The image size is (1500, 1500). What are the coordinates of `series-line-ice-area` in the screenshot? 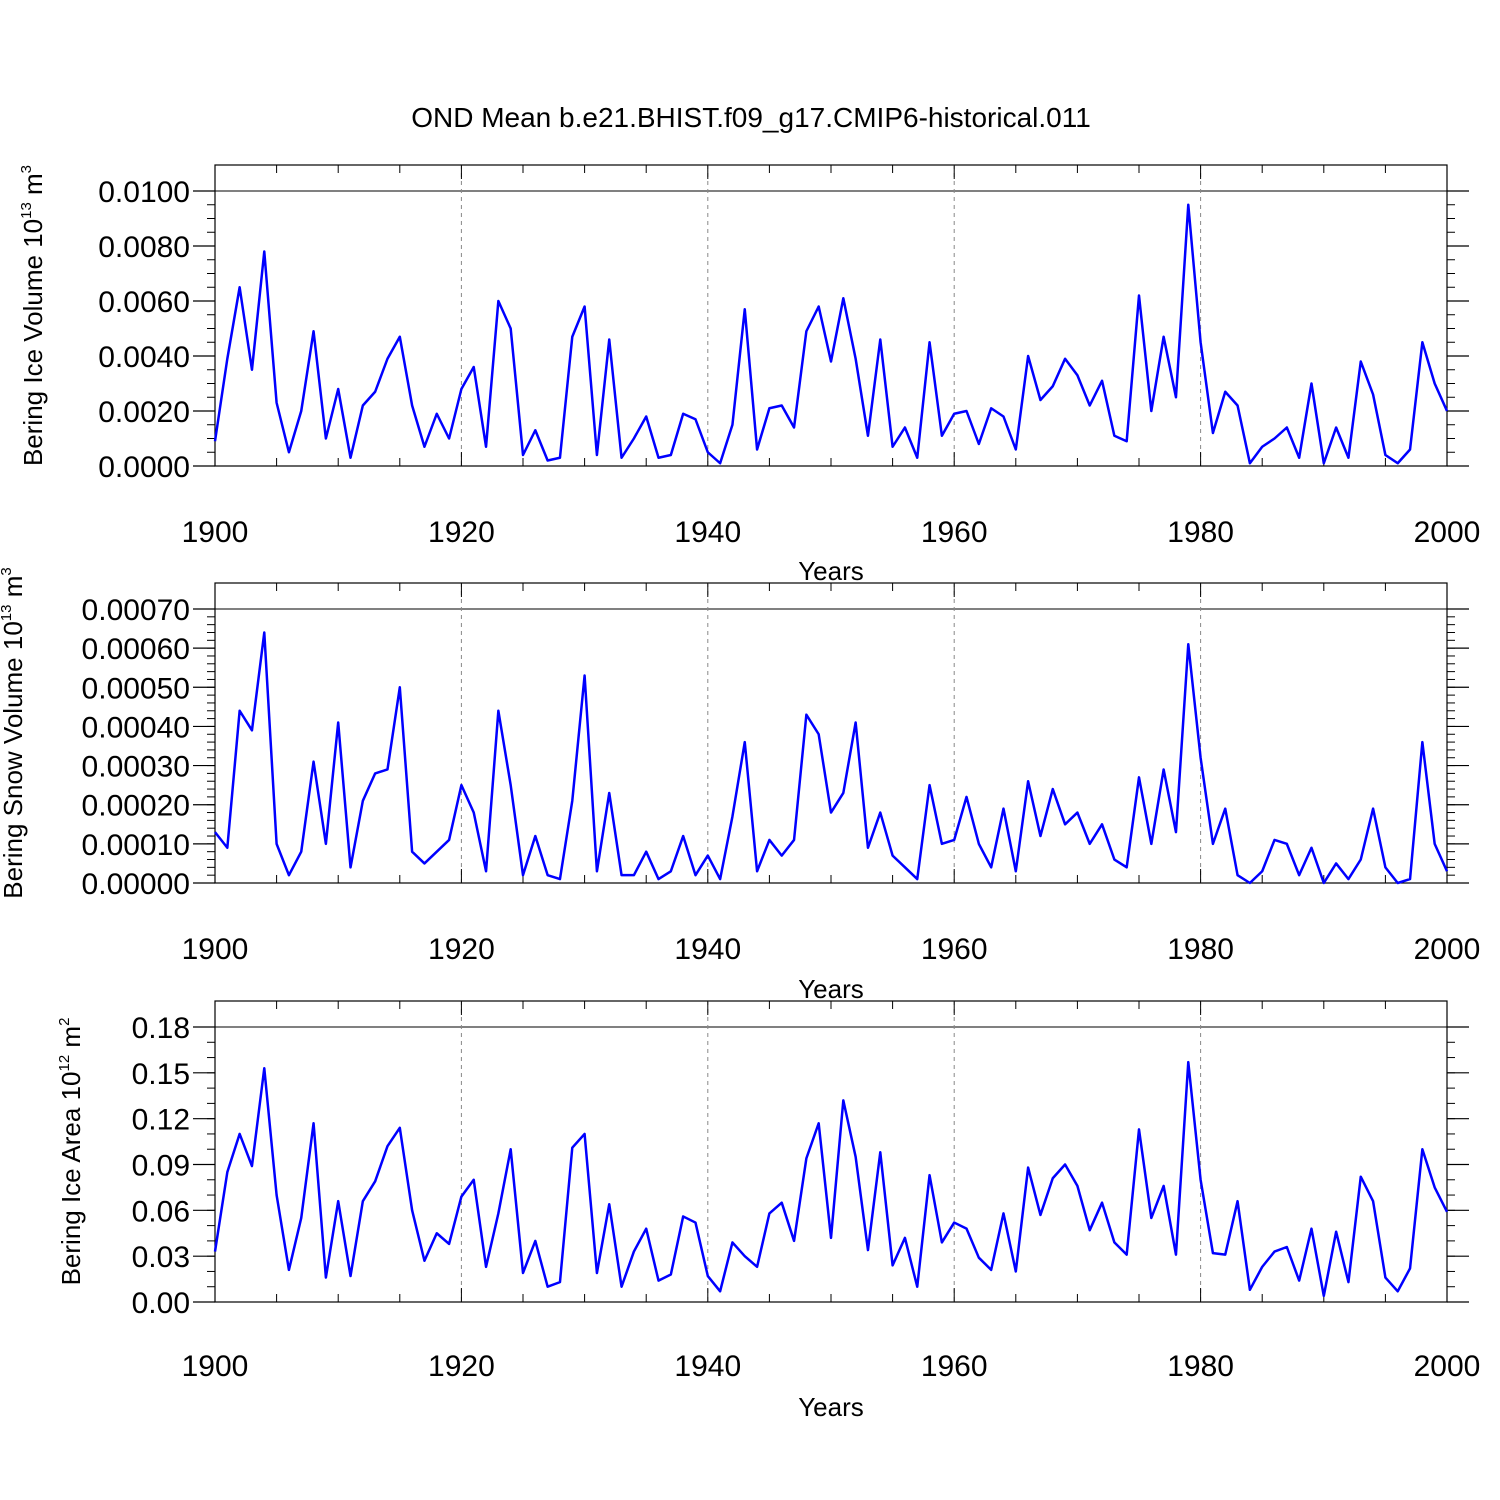 It's located at (831, 1179).